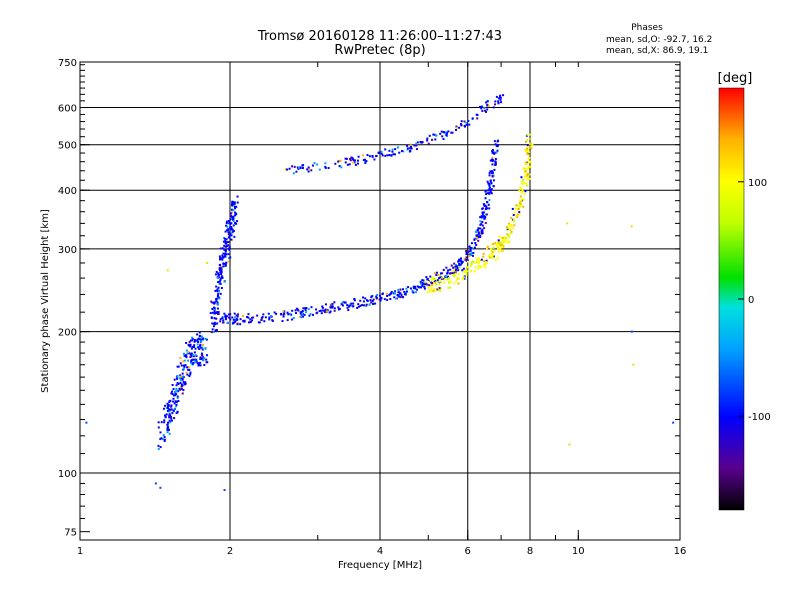 This screenshot has width=800, height=600. I want to click on x-tick-label: 4, so click(380, 551).